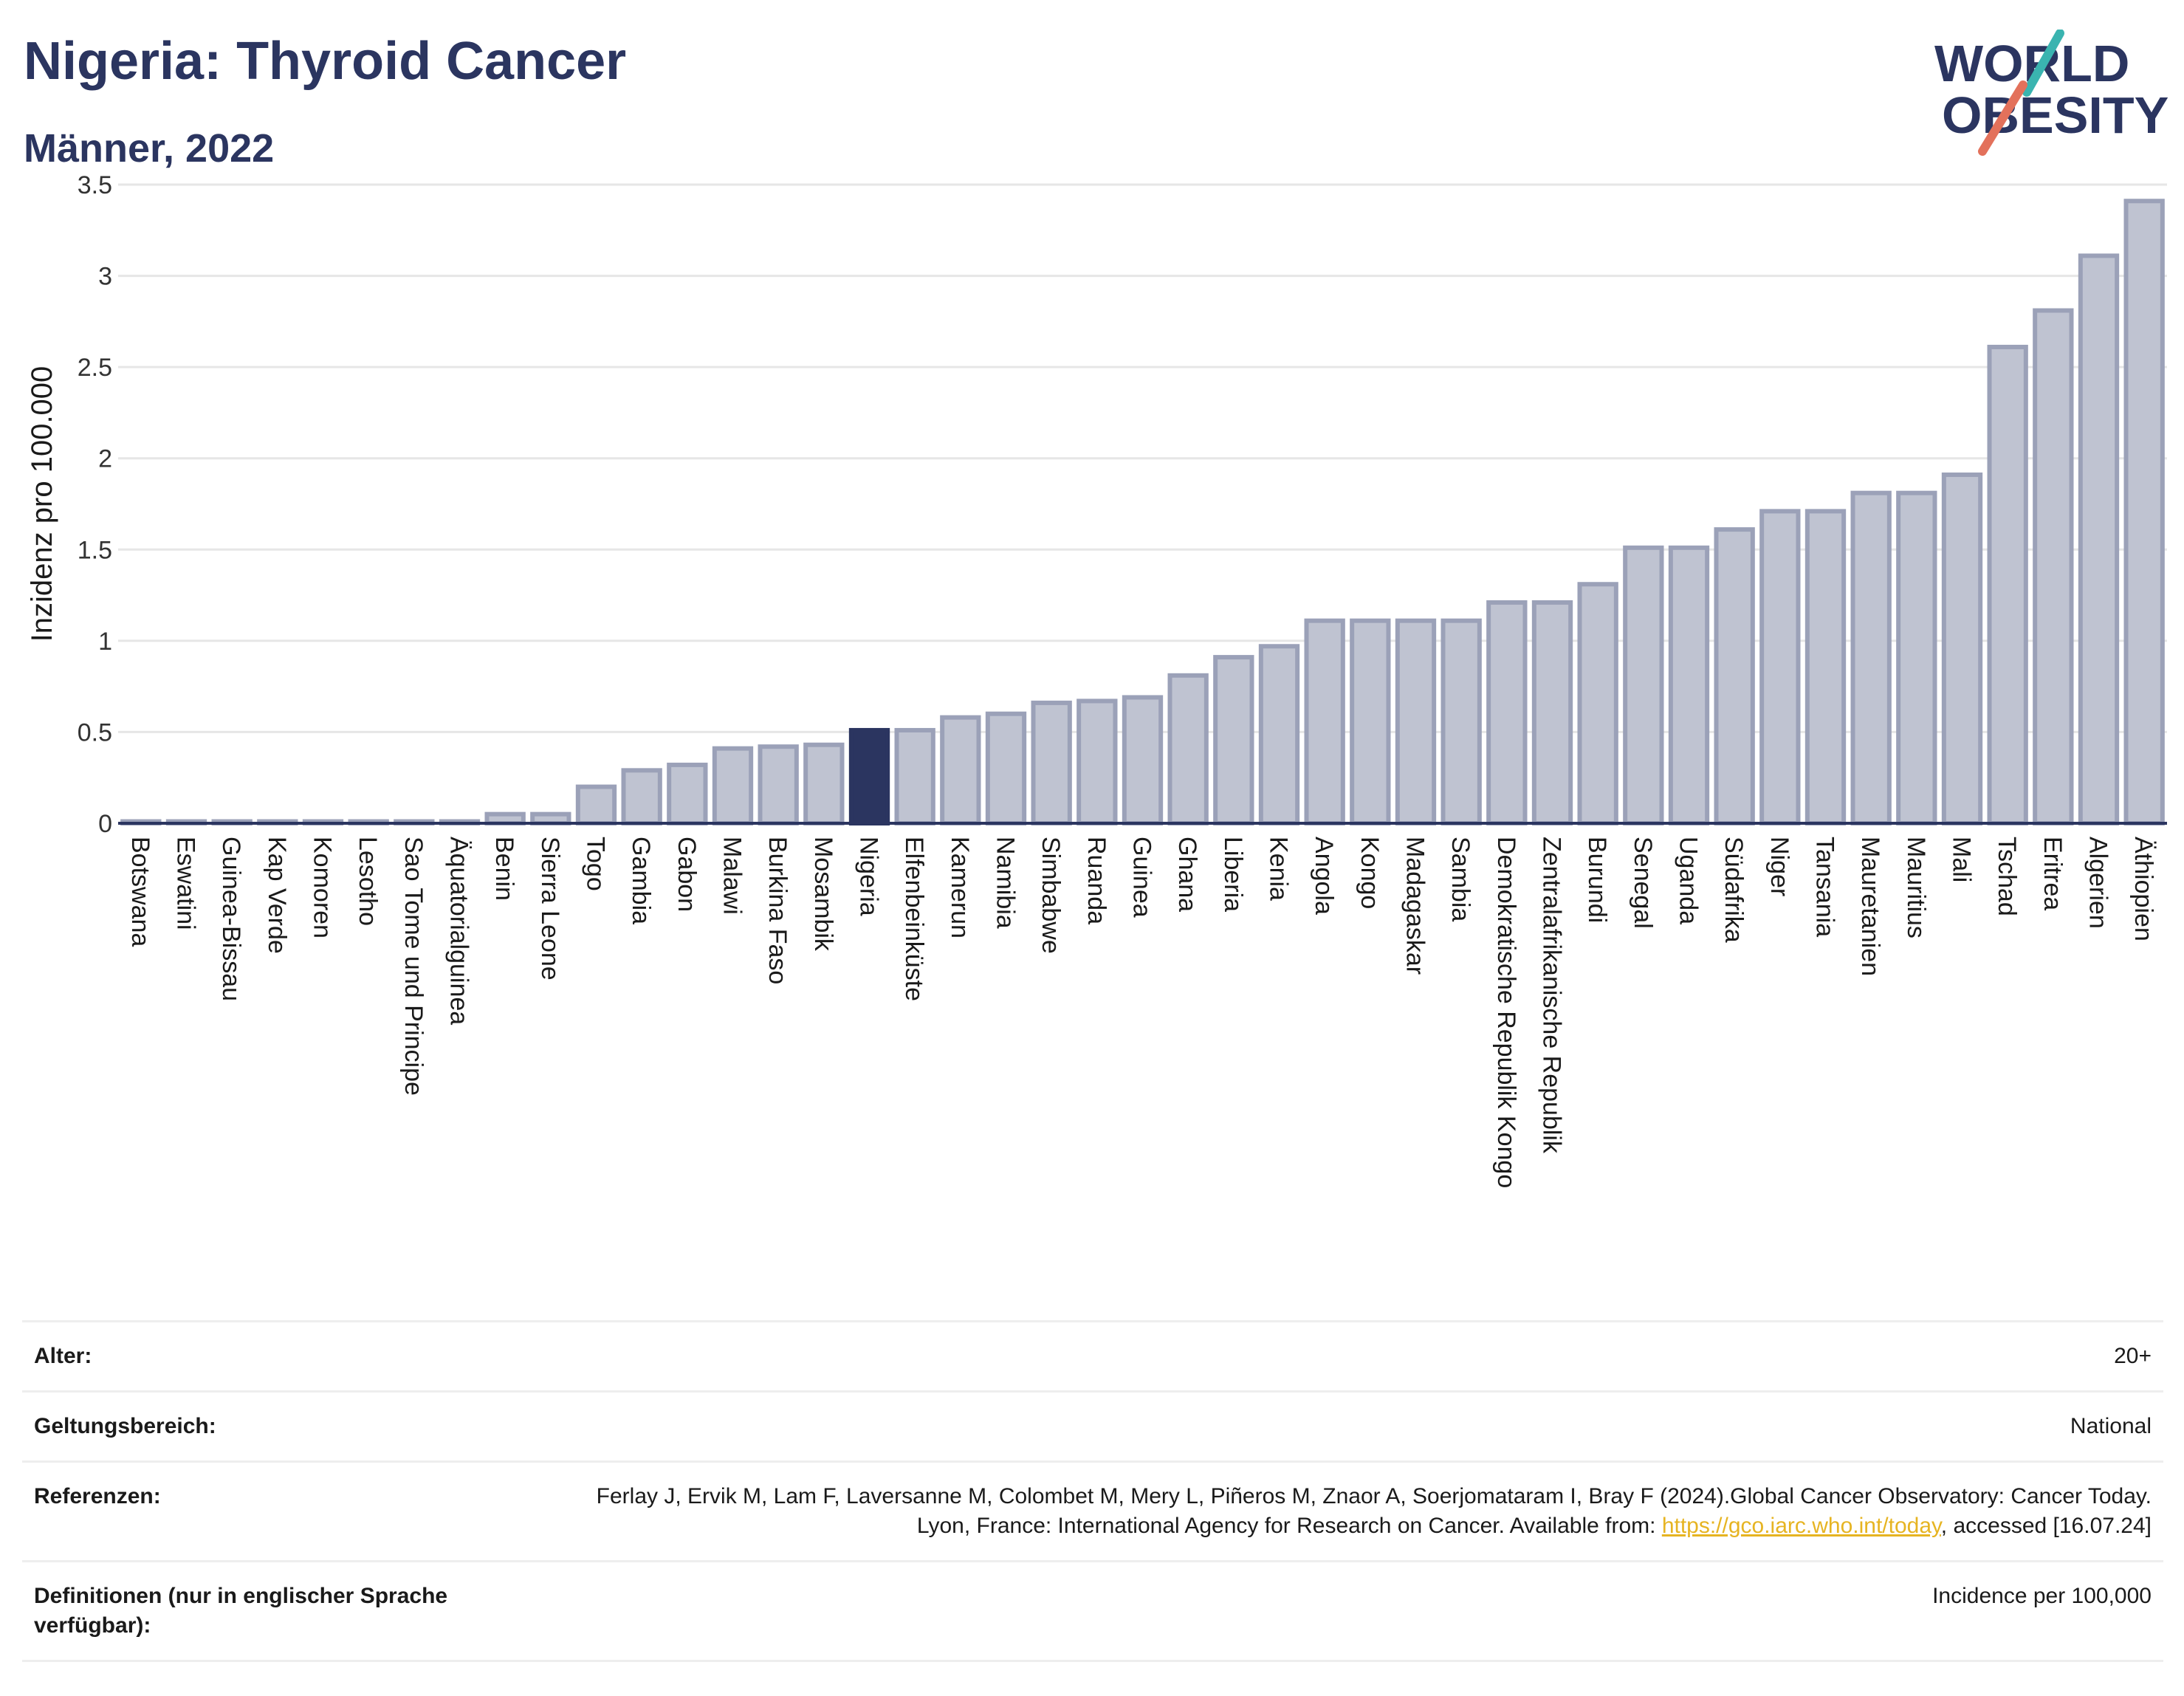  What do you see at coordinates (2046, 1526) in the screenshot?
I see `reference-accessed: , accessed [16.07.24]` at bounding box center [2046, 1526].